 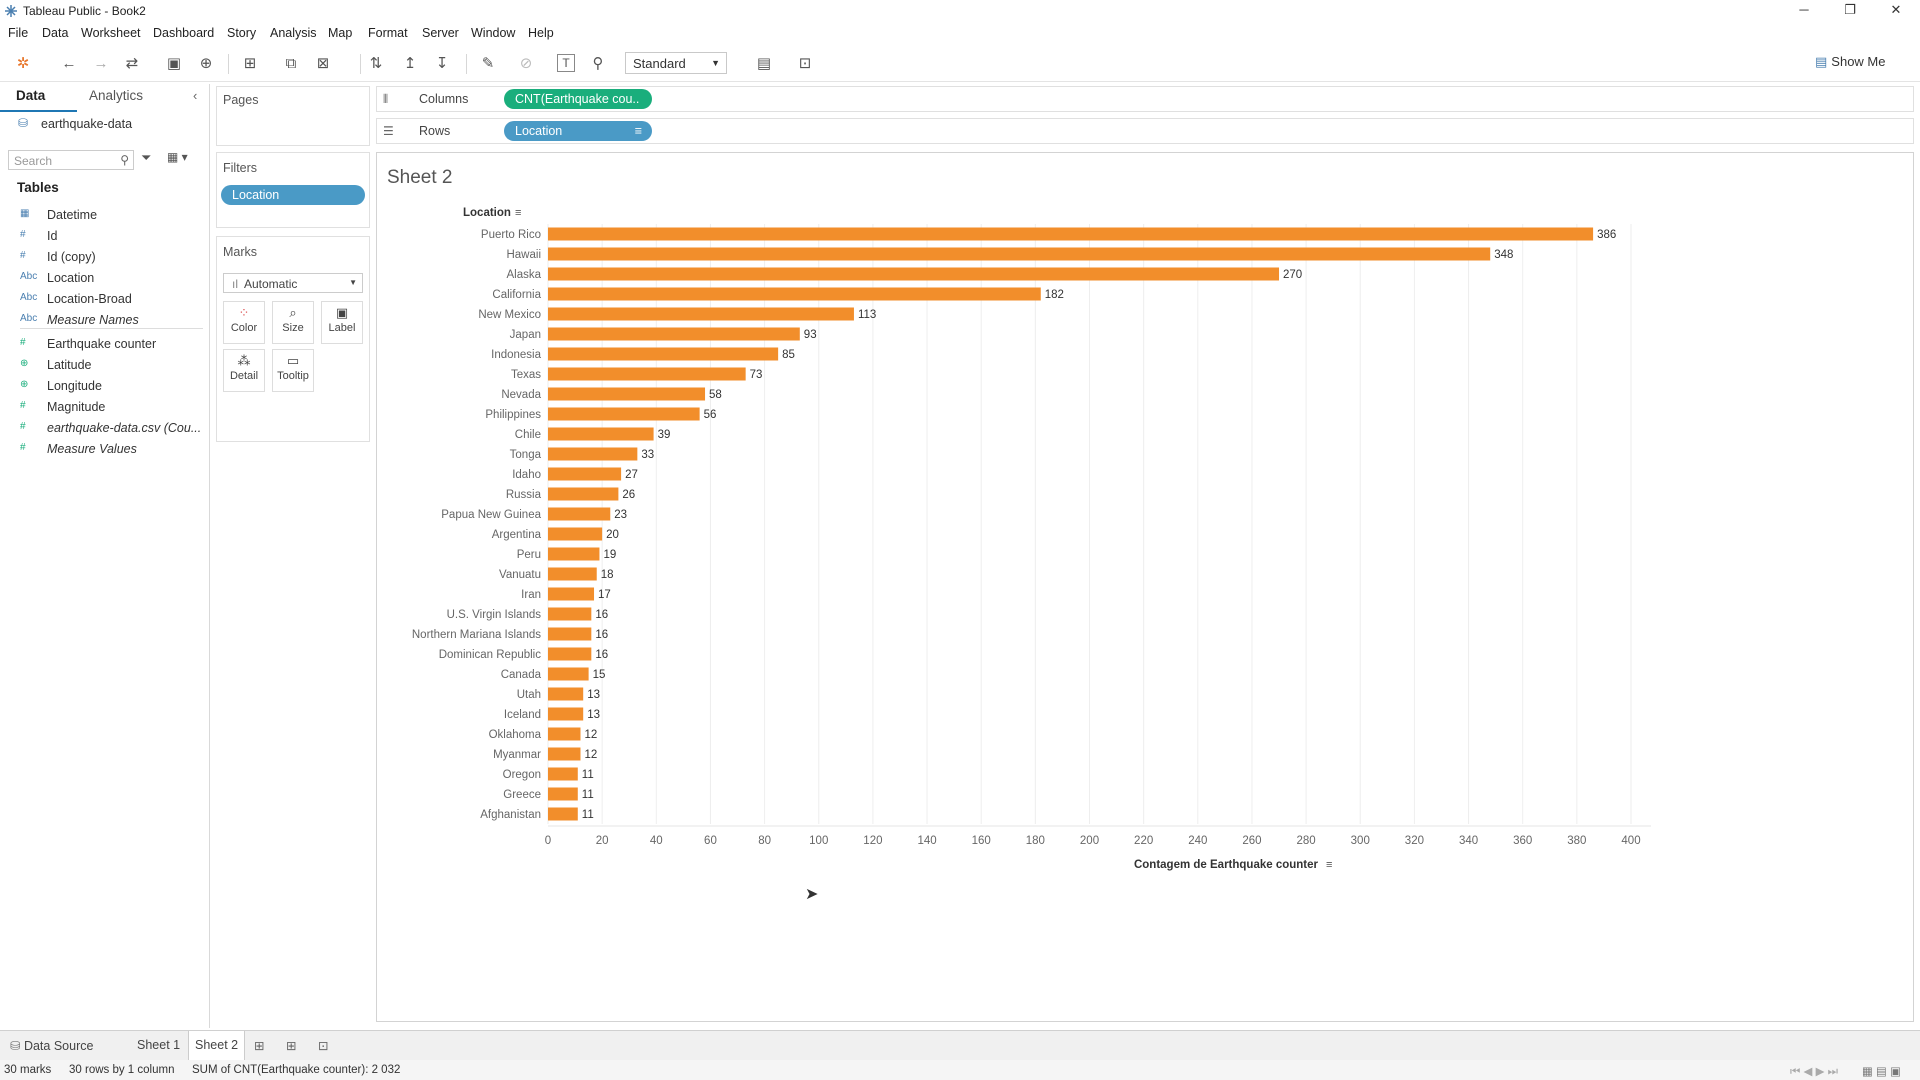 What do you see at coordinates (293, 370) in the screenshot?
I see `marks-tooltip-button: ▭ Tooltip` at bounding box center [293, 370].